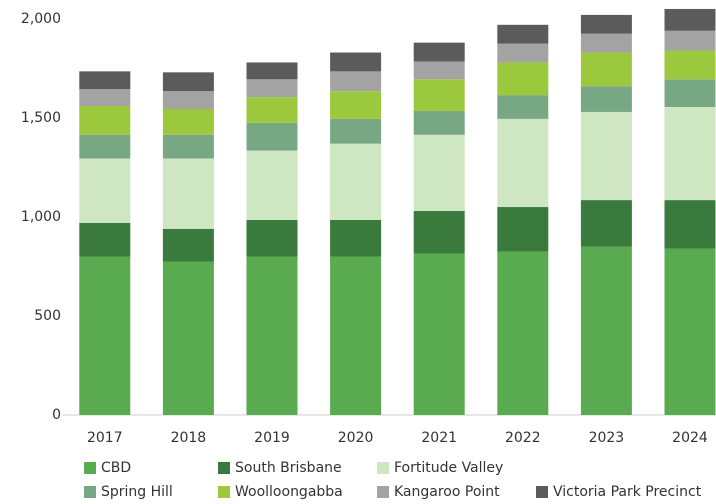 The width and height of the screenshot is (716, 504). I want to click on legend-label: Victoria Park Precinct, so click(627, 492).